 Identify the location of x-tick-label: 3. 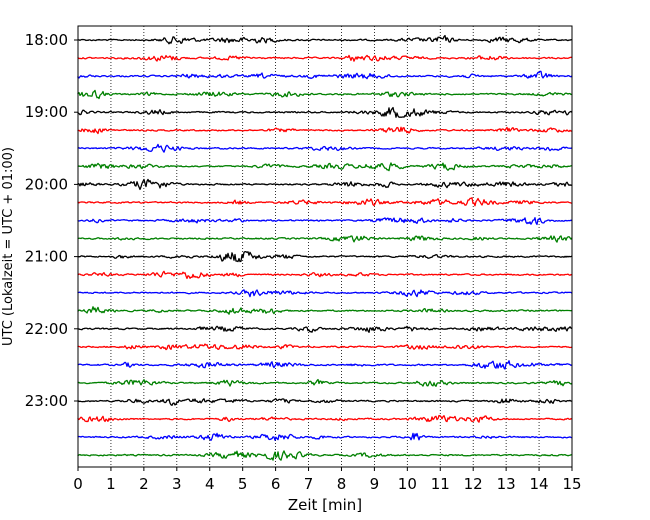
(177, 484).